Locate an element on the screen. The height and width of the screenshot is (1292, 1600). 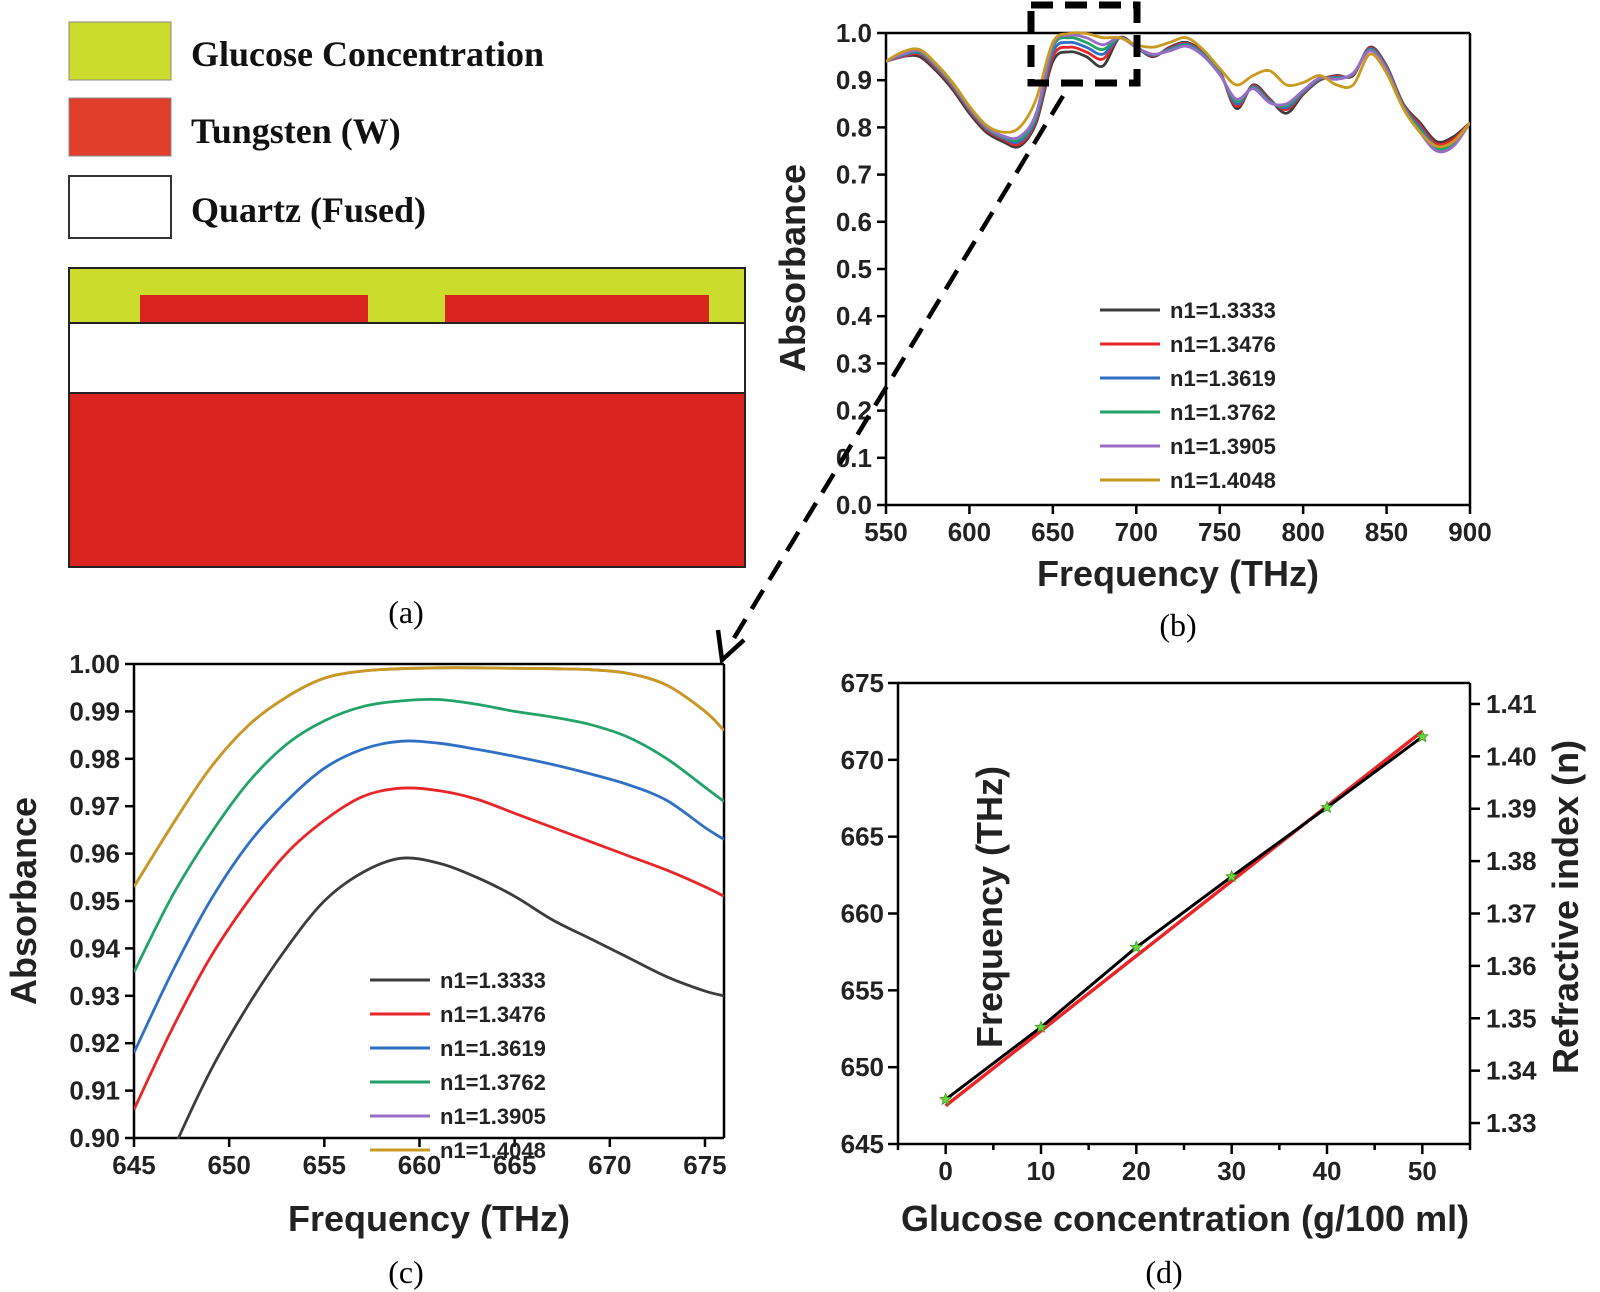
structure-outline is located at coordinates (407, 417).